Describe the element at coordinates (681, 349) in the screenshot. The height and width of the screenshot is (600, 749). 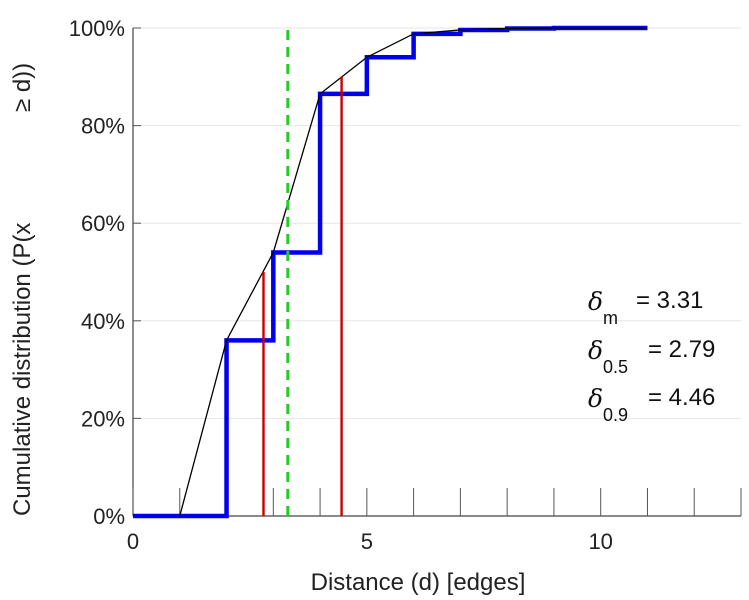
I see `stat-median-value: = 2.79` at that location.